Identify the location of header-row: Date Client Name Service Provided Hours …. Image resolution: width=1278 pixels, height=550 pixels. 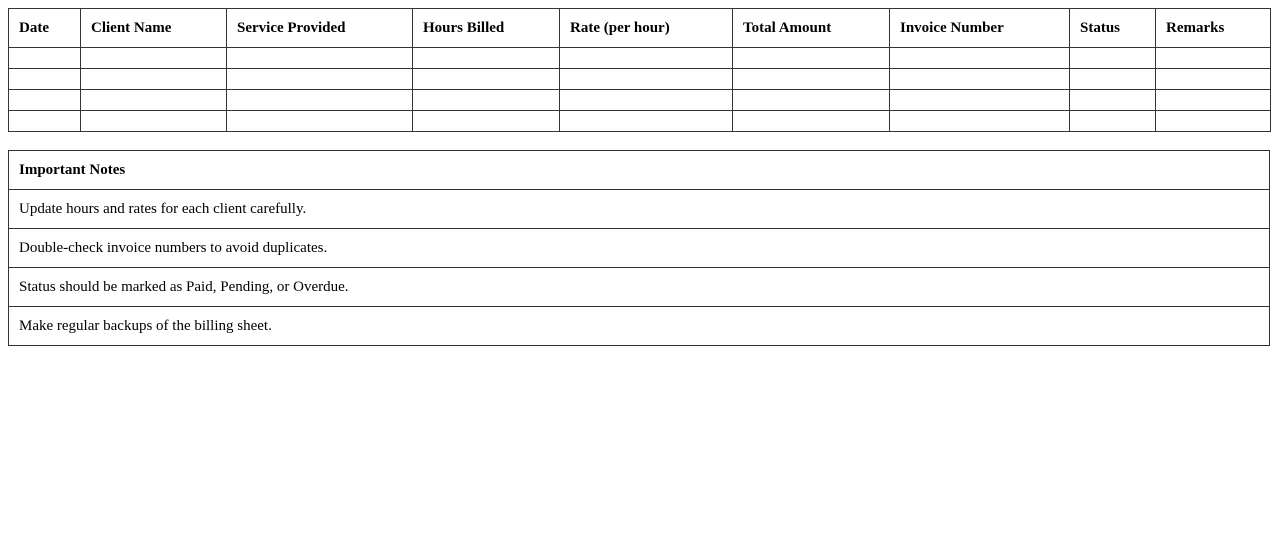
(639, 28).